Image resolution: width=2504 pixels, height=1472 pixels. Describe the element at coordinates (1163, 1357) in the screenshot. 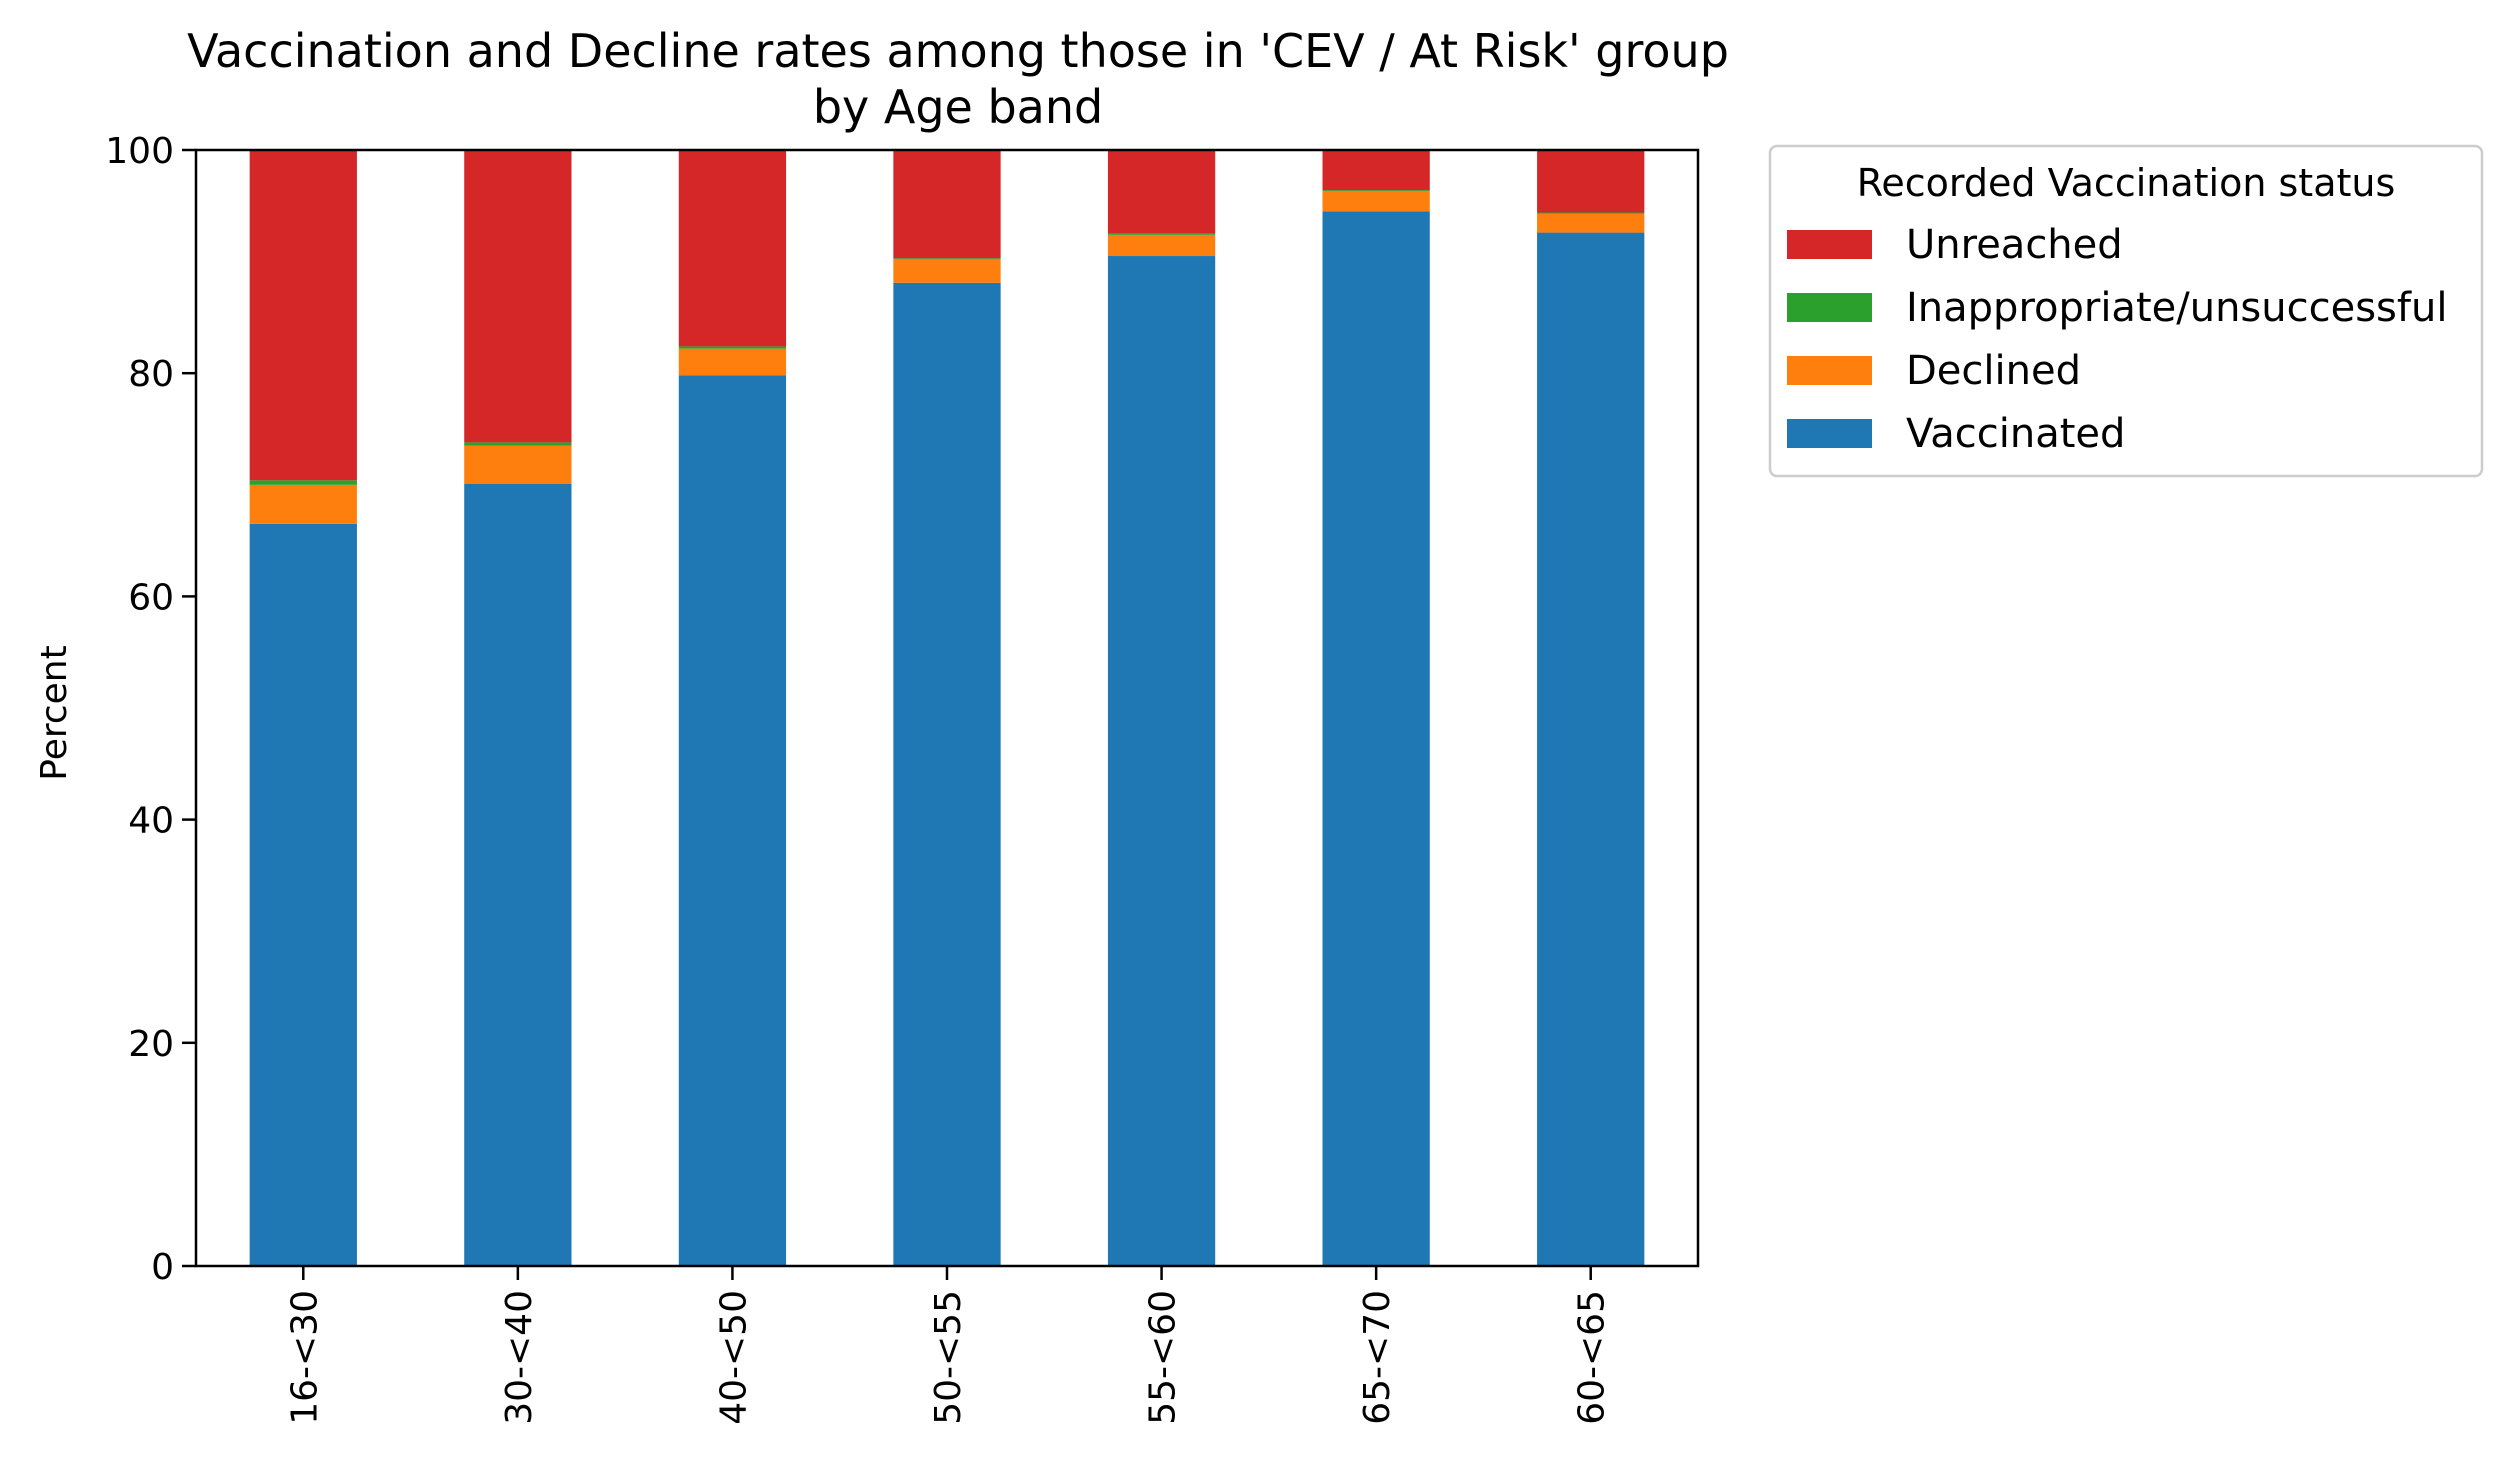

I see `x-tick-label: 55-<60` at that location.